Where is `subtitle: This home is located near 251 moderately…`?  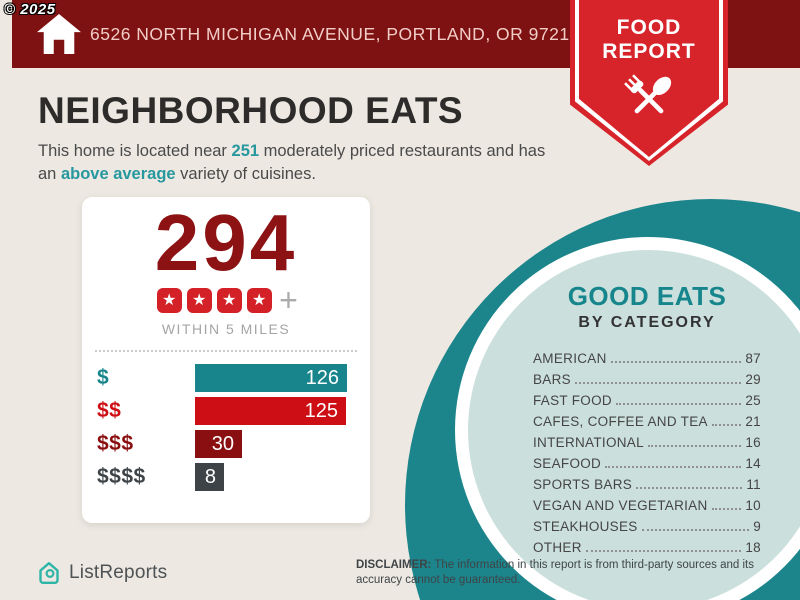
subtitle: This home is located near 251 moderately… is located at coordinates (302, 163).